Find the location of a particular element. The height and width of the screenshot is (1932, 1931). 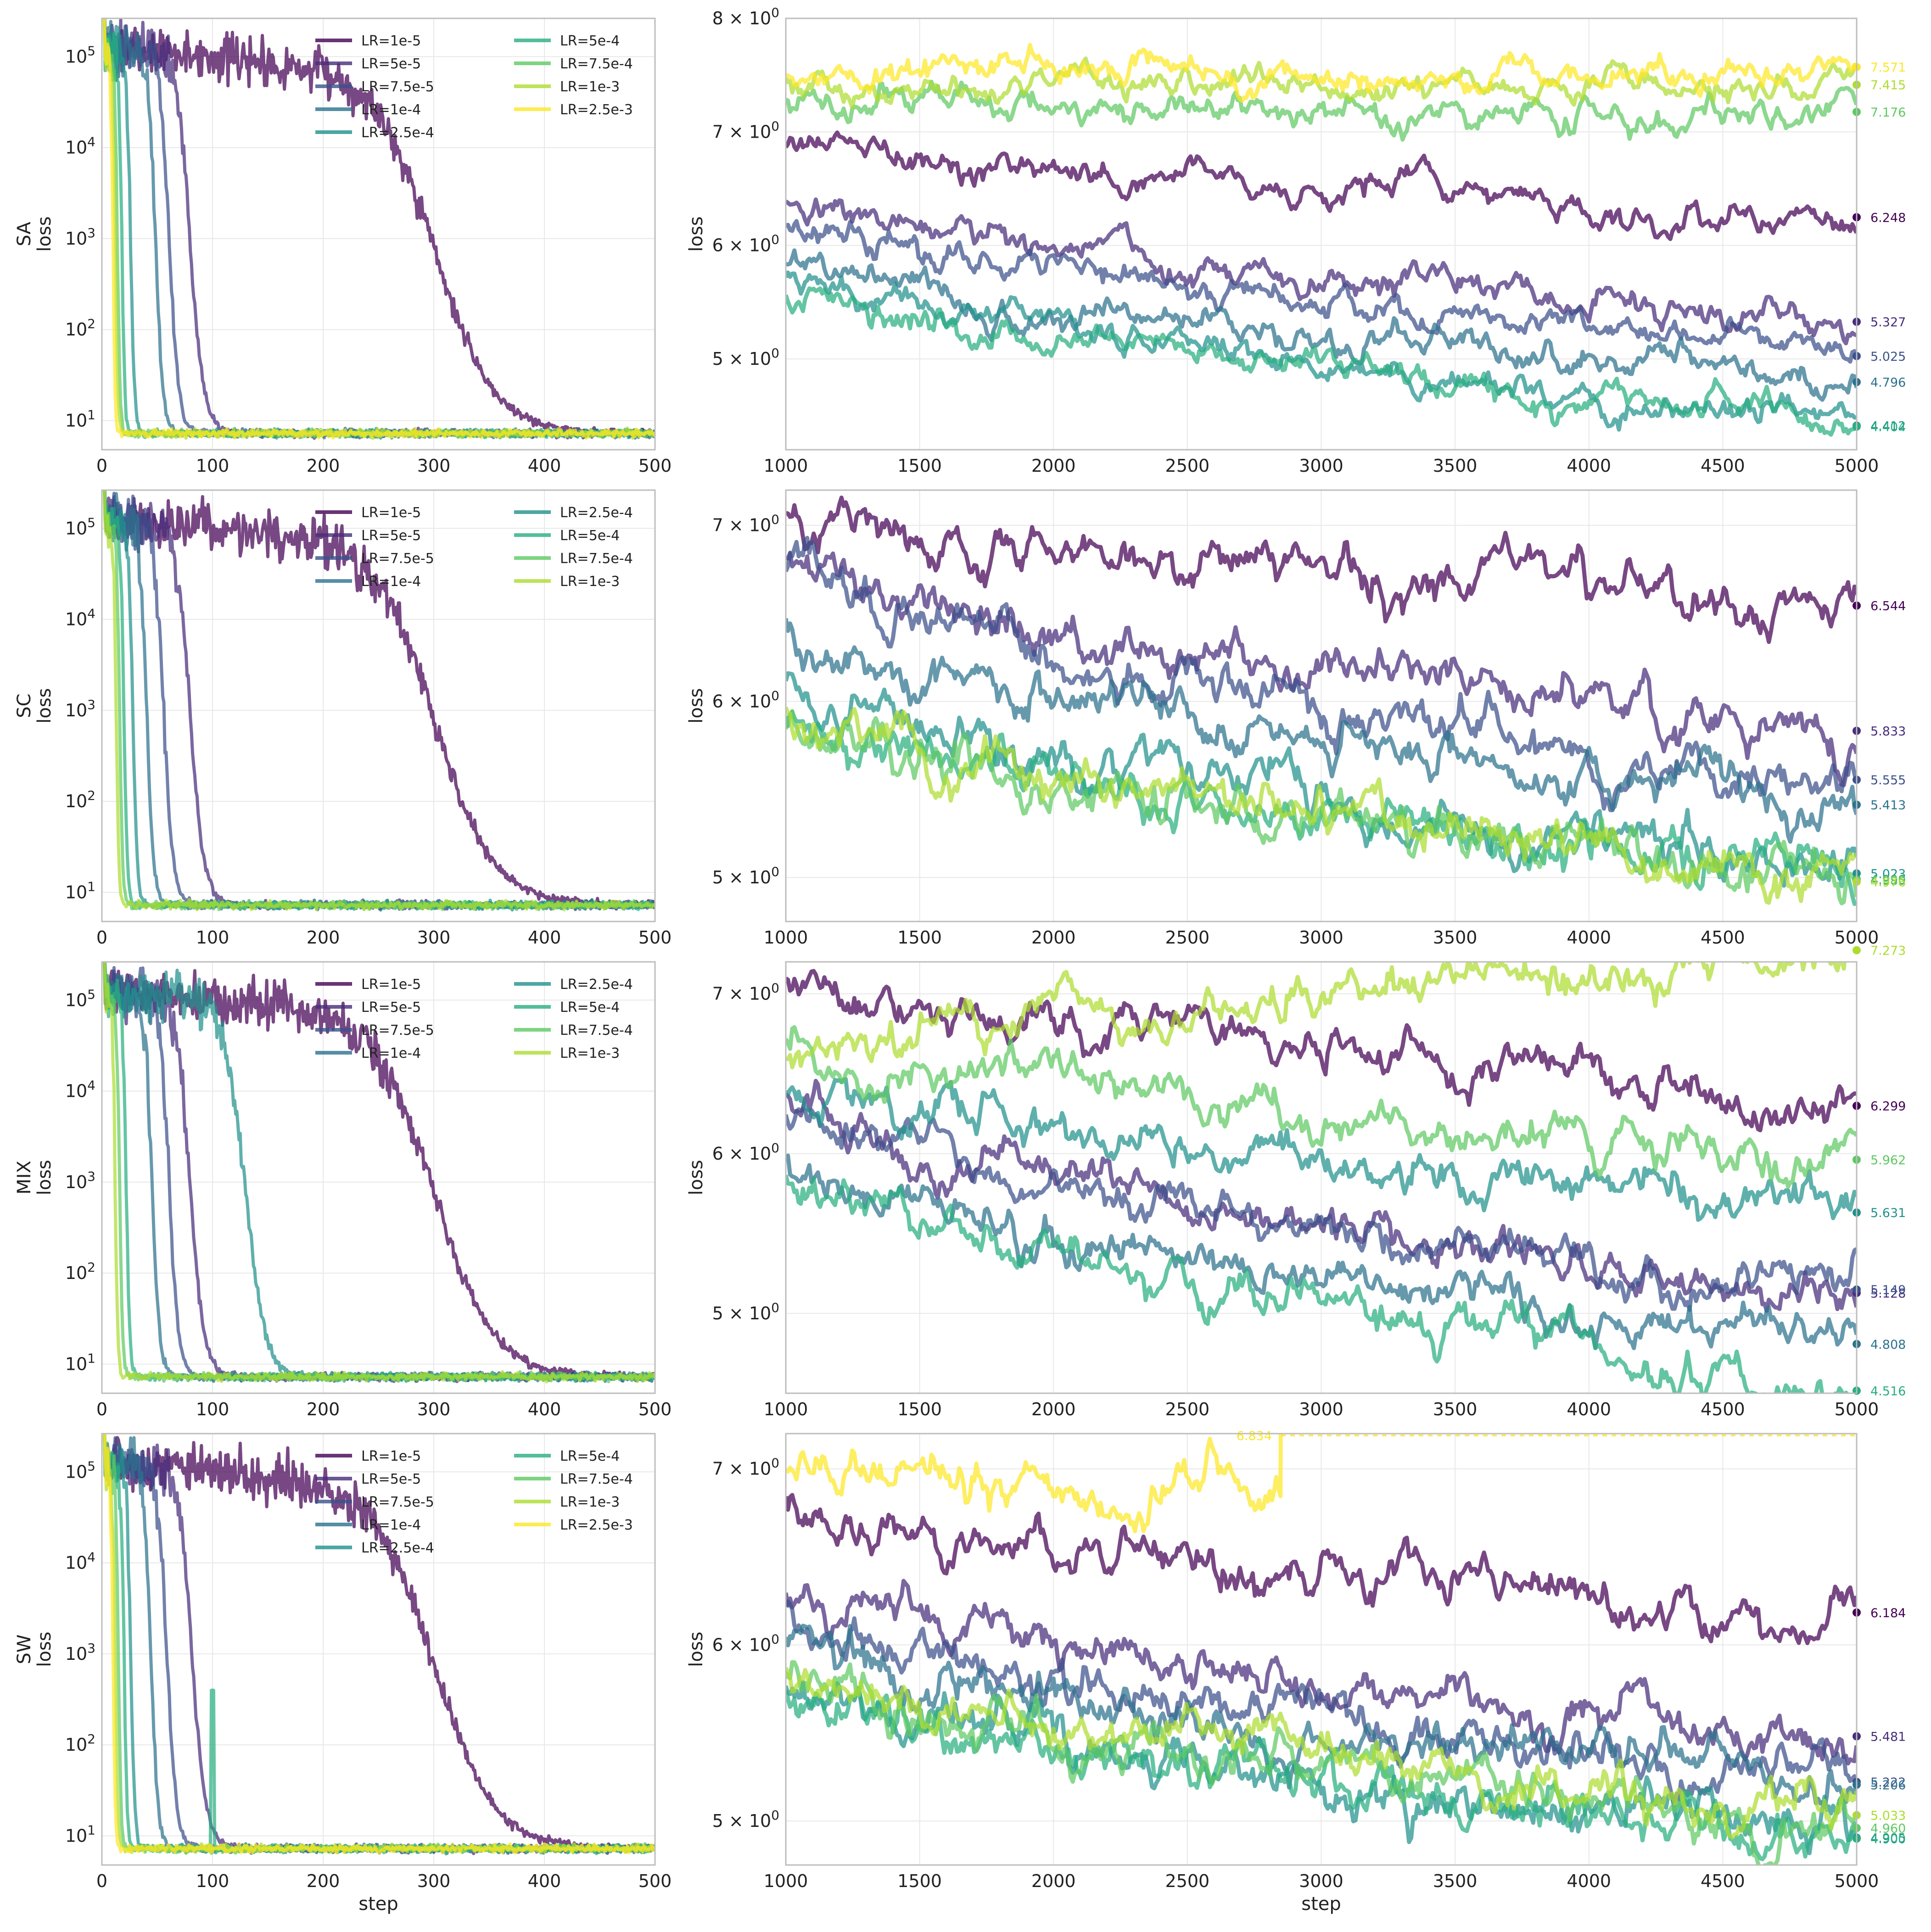

end-value-label: 4.796 is located at coordinates (1888, 383).